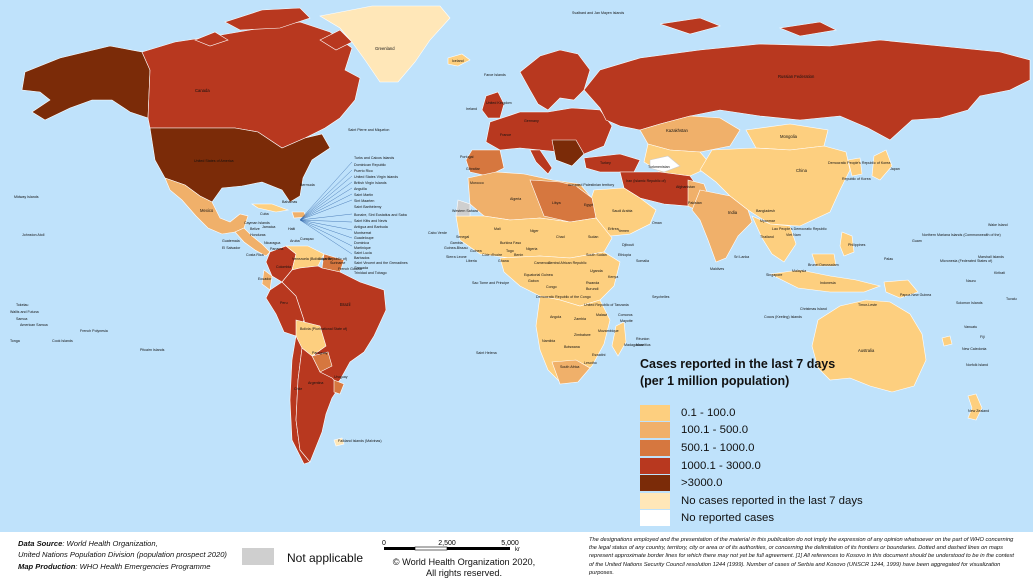  Describe the element at coordinates (381, 263) in the screenshot. I see `label-stvincent: Saint Vincent and the Grenadines` at that location.